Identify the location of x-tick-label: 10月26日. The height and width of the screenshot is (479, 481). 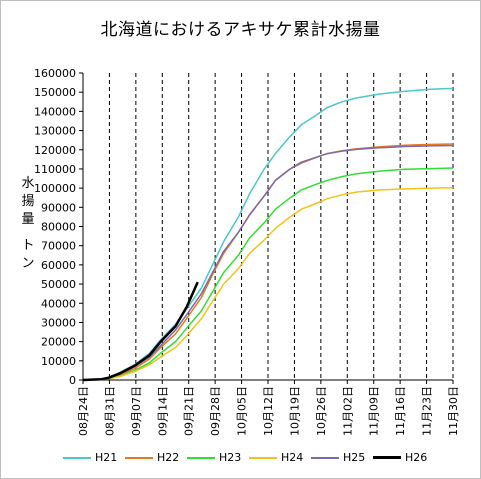
(321, 411).